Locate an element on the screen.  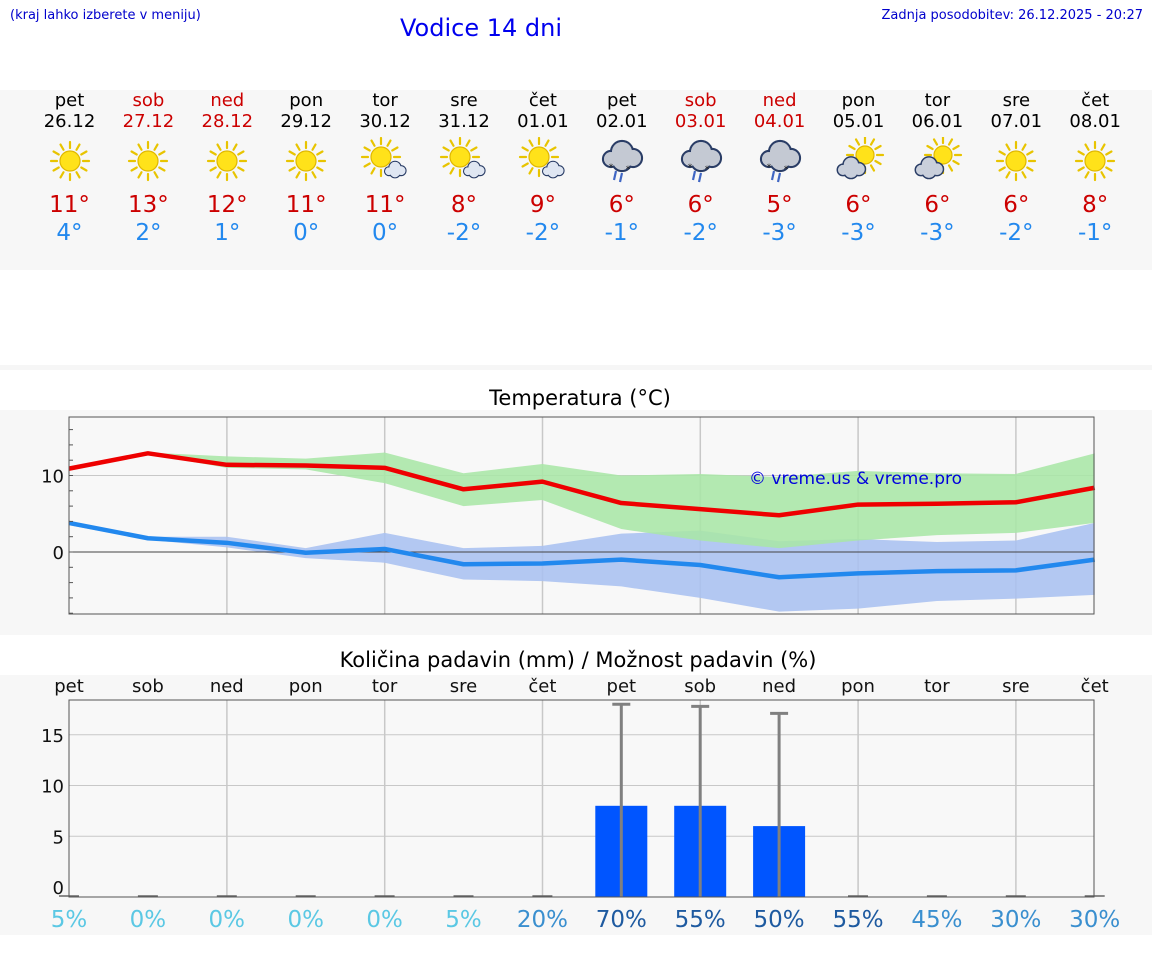
day-date: 29.12 is located at coordinates (306, 121).